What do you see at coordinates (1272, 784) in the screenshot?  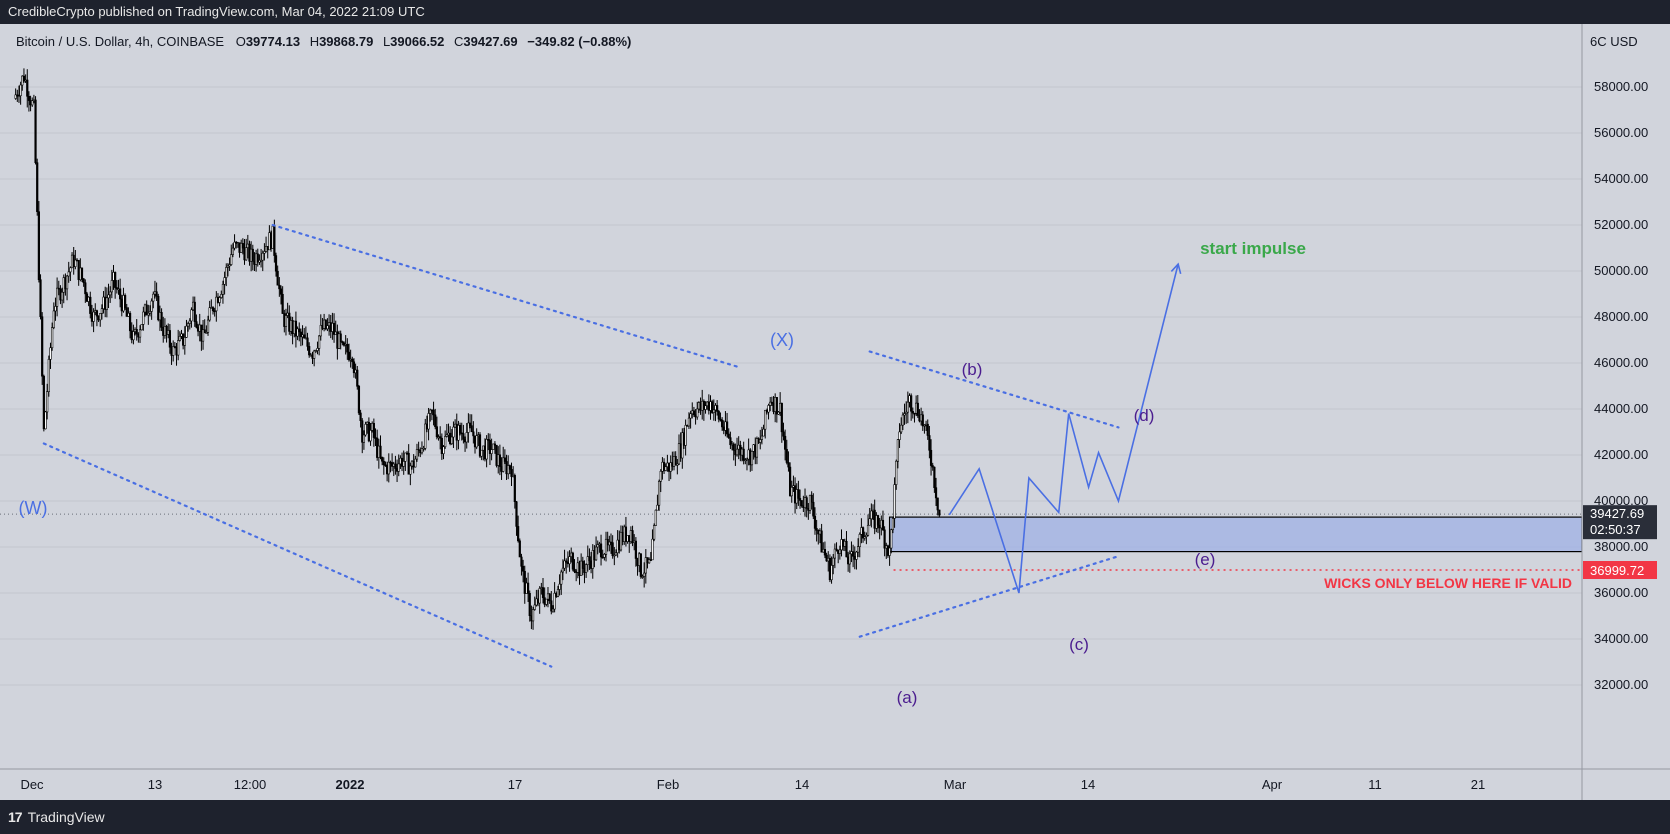 I see `time-tick-label: Apr` at bounding box center [1272, 784].